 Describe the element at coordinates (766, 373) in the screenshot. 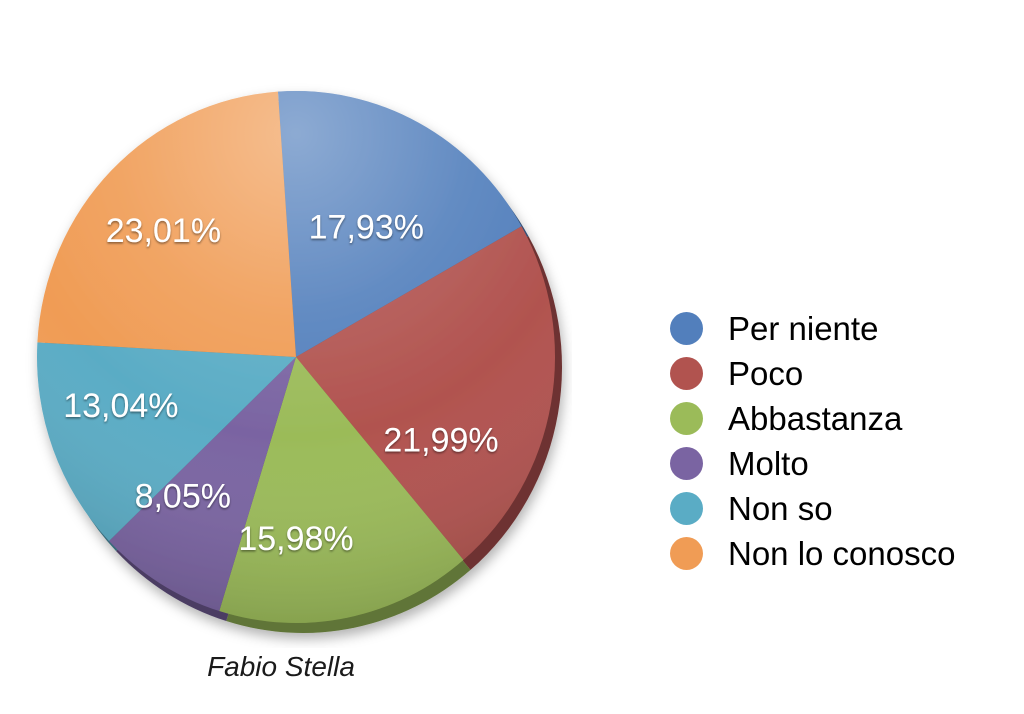

I see `legend-label-poco: Poco` at that location.